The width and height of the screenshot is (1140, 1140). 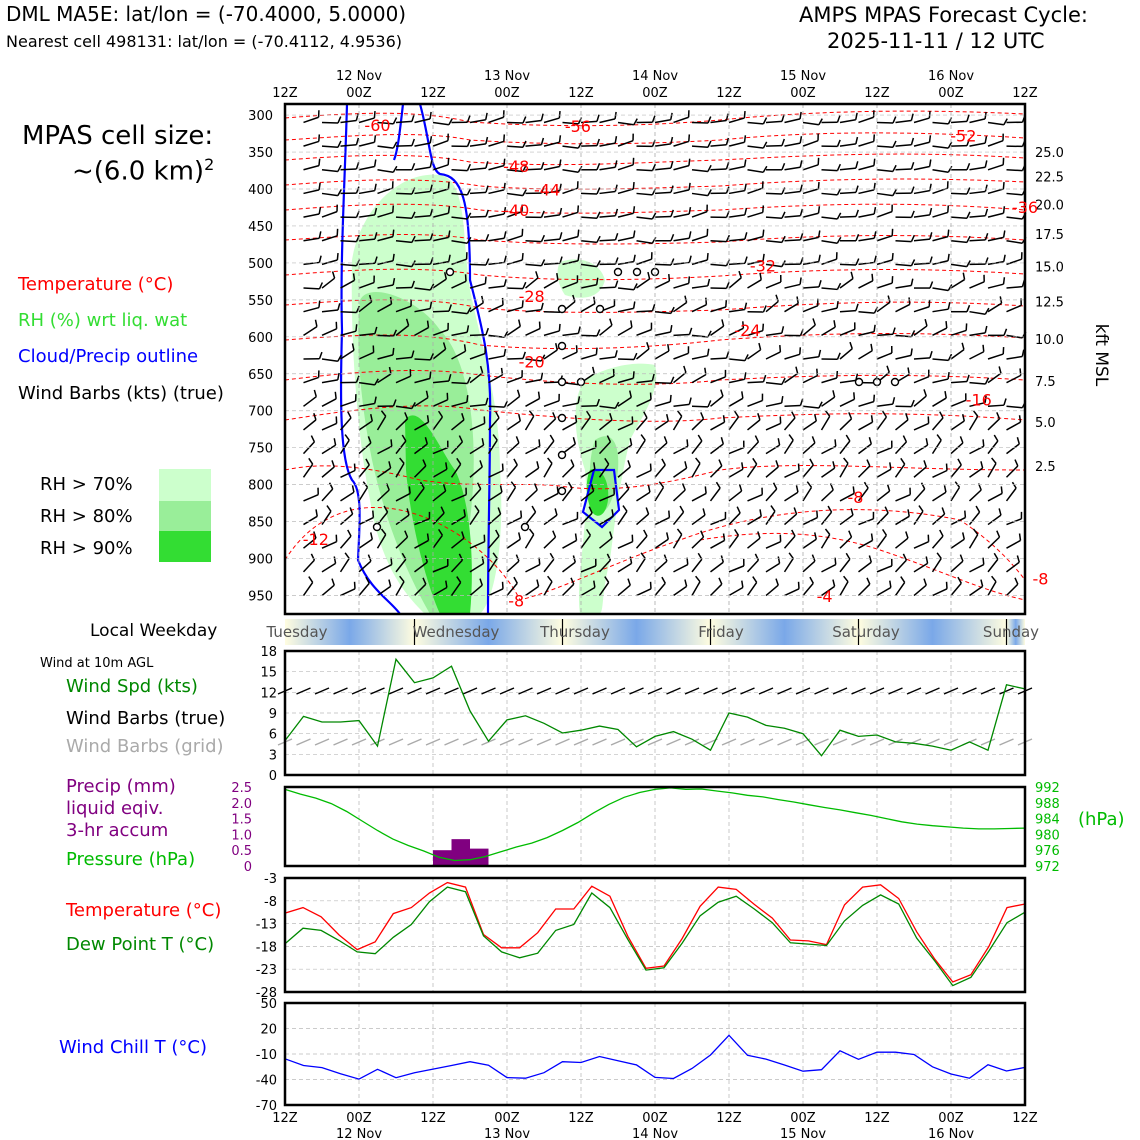 I want to click on panel-frame, so click(x=655, y=713).